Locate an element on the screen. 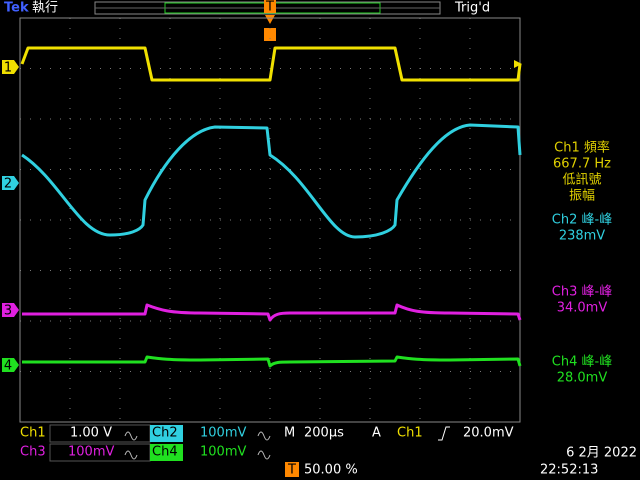 The height and width of the screenshot is (480, 640). trigger-arrow is located at coordinates (270, 19).